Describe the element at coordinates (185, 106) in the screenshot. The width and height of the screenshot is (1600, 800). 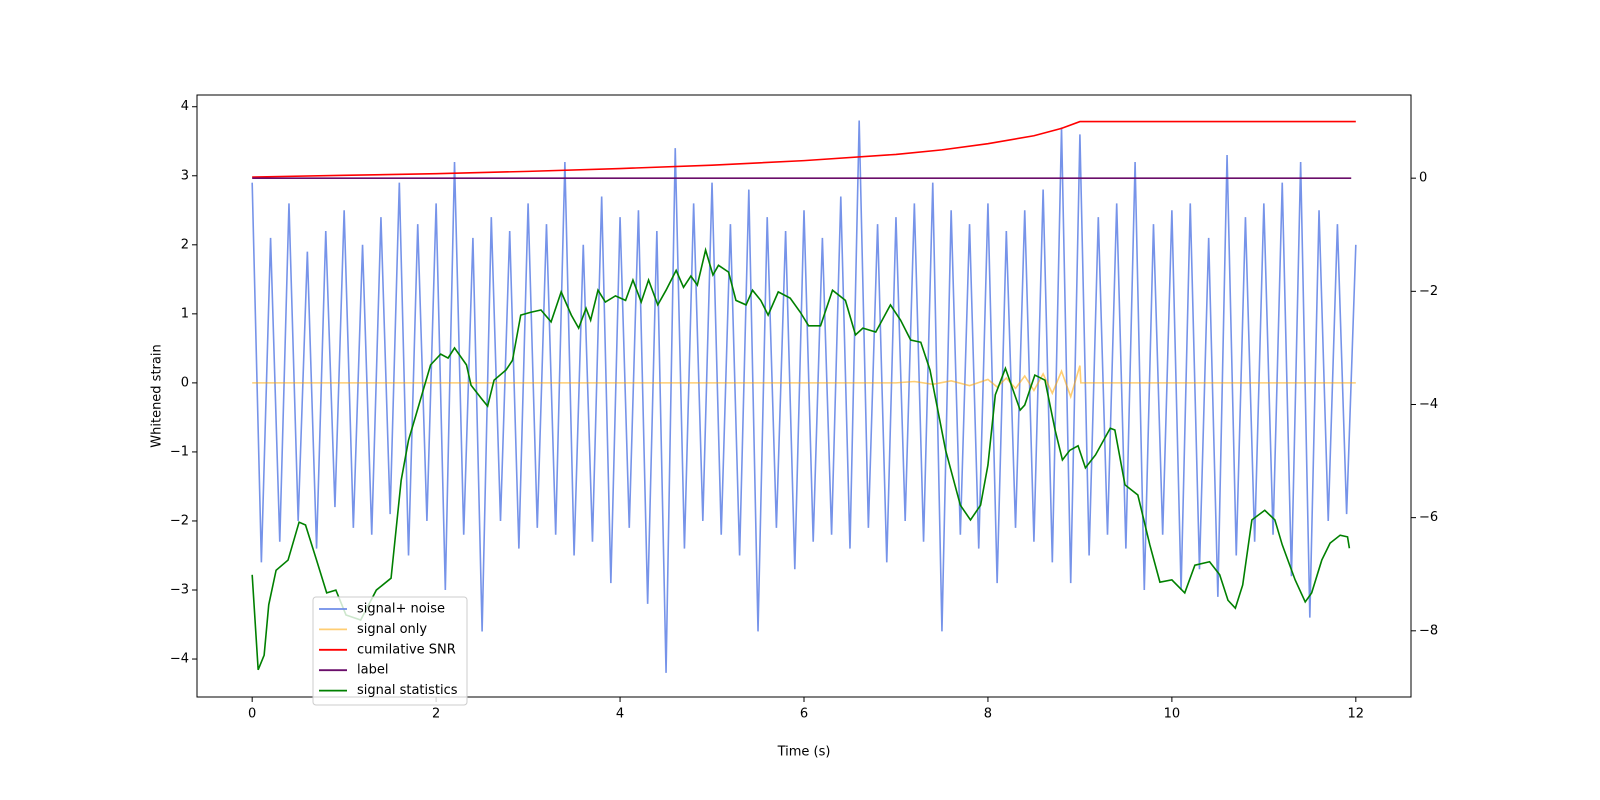
I see `y-tick-label: 4` at that location.